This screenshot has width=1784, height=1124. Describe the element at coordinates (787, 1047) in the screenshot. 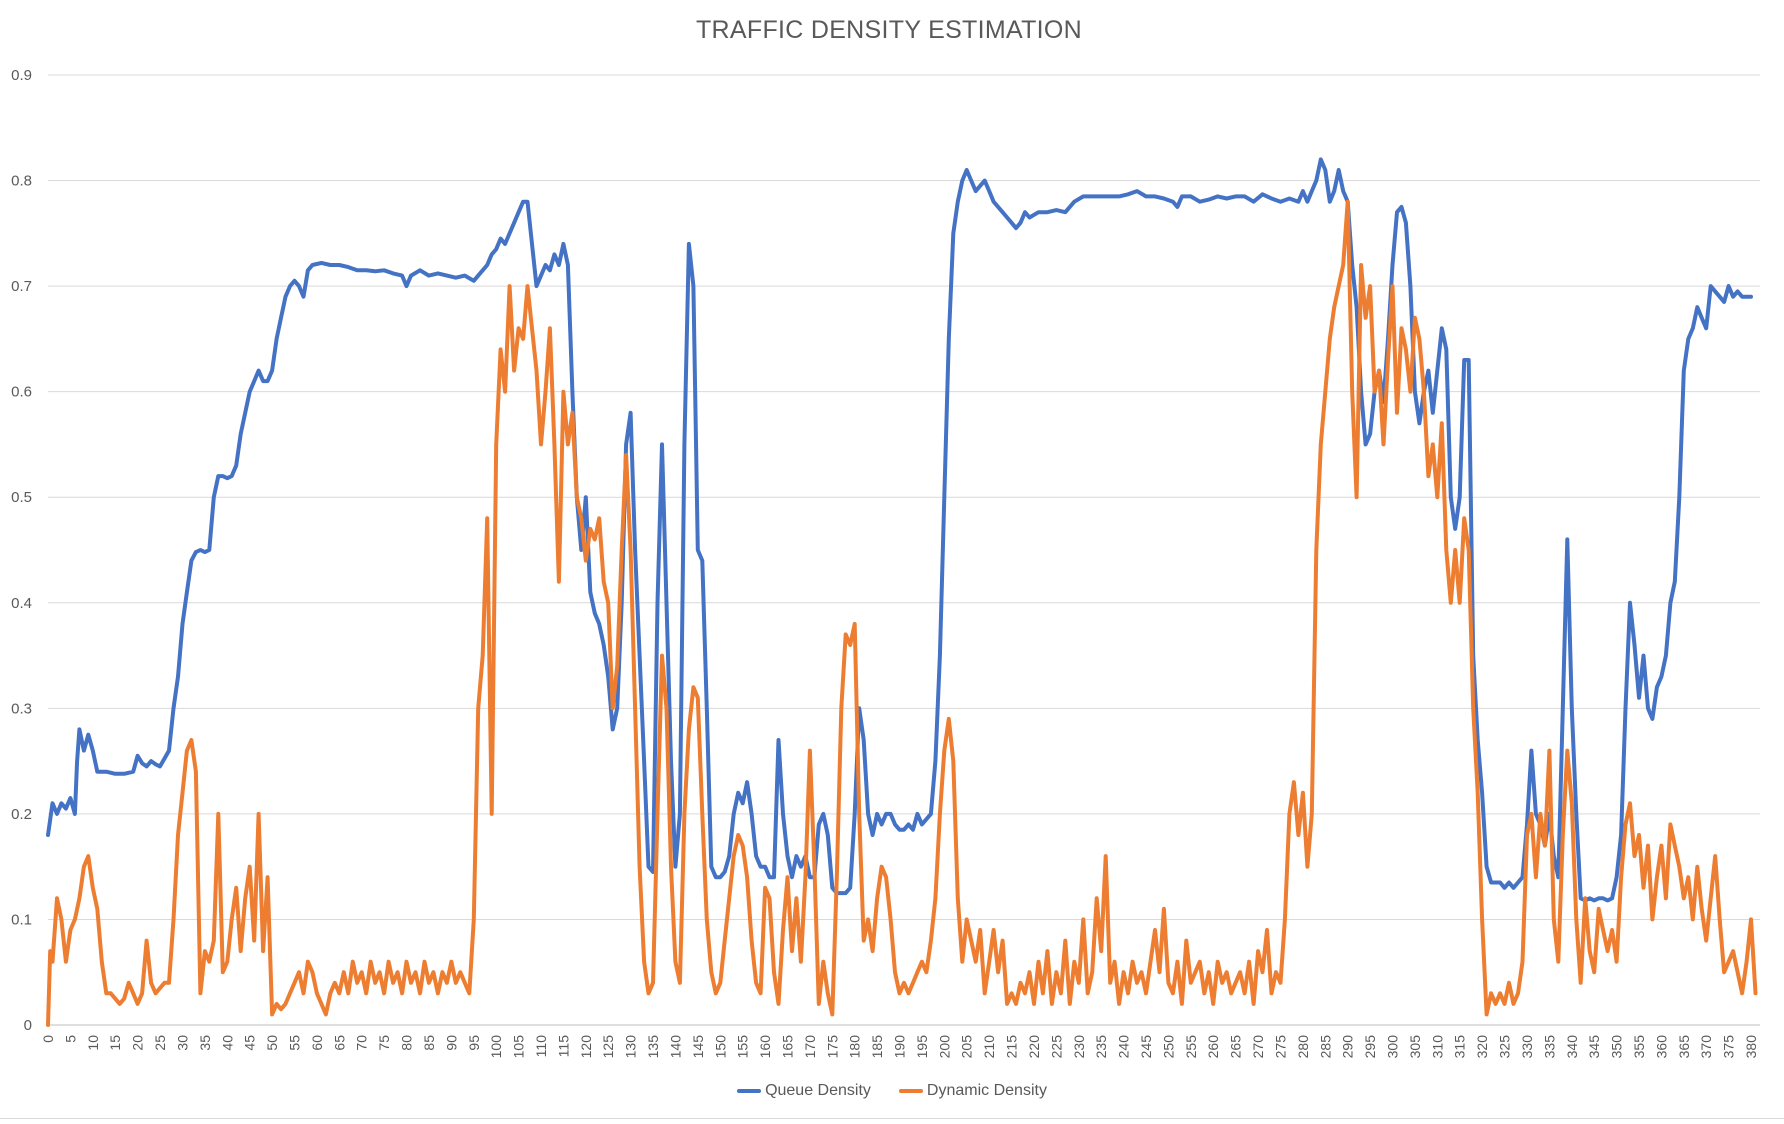

I see `x-tick-label: 165` at that location.